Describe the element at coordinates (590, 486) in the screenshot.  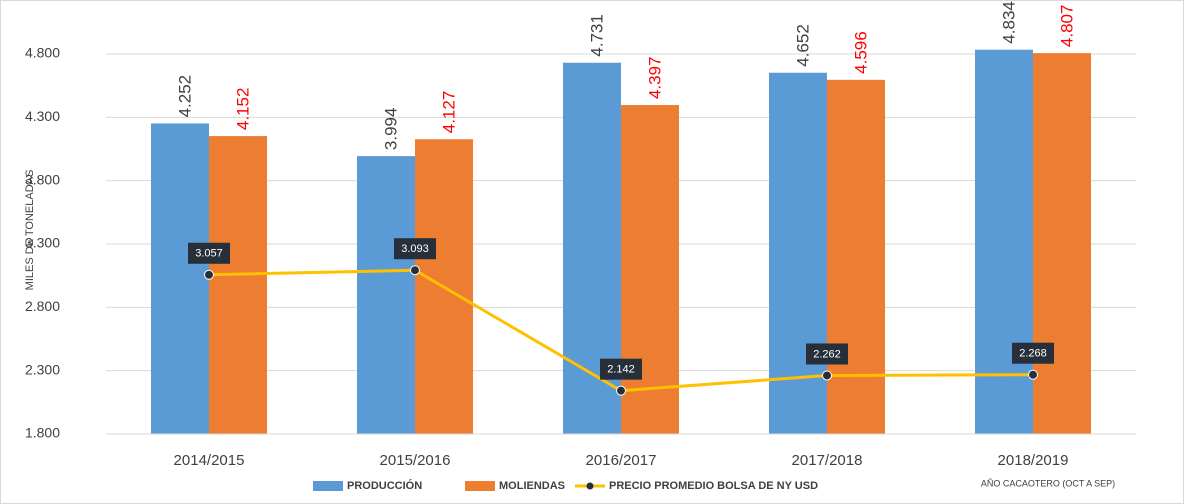
I see `legend-swatch-point` at that location.